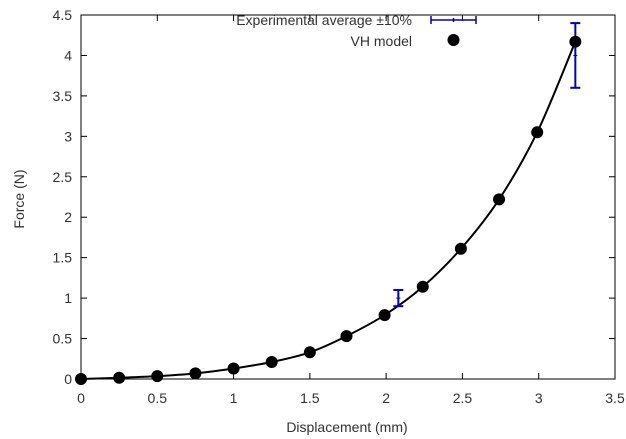  I want to click on y-tick-label: 1.5, so click(63, 258).